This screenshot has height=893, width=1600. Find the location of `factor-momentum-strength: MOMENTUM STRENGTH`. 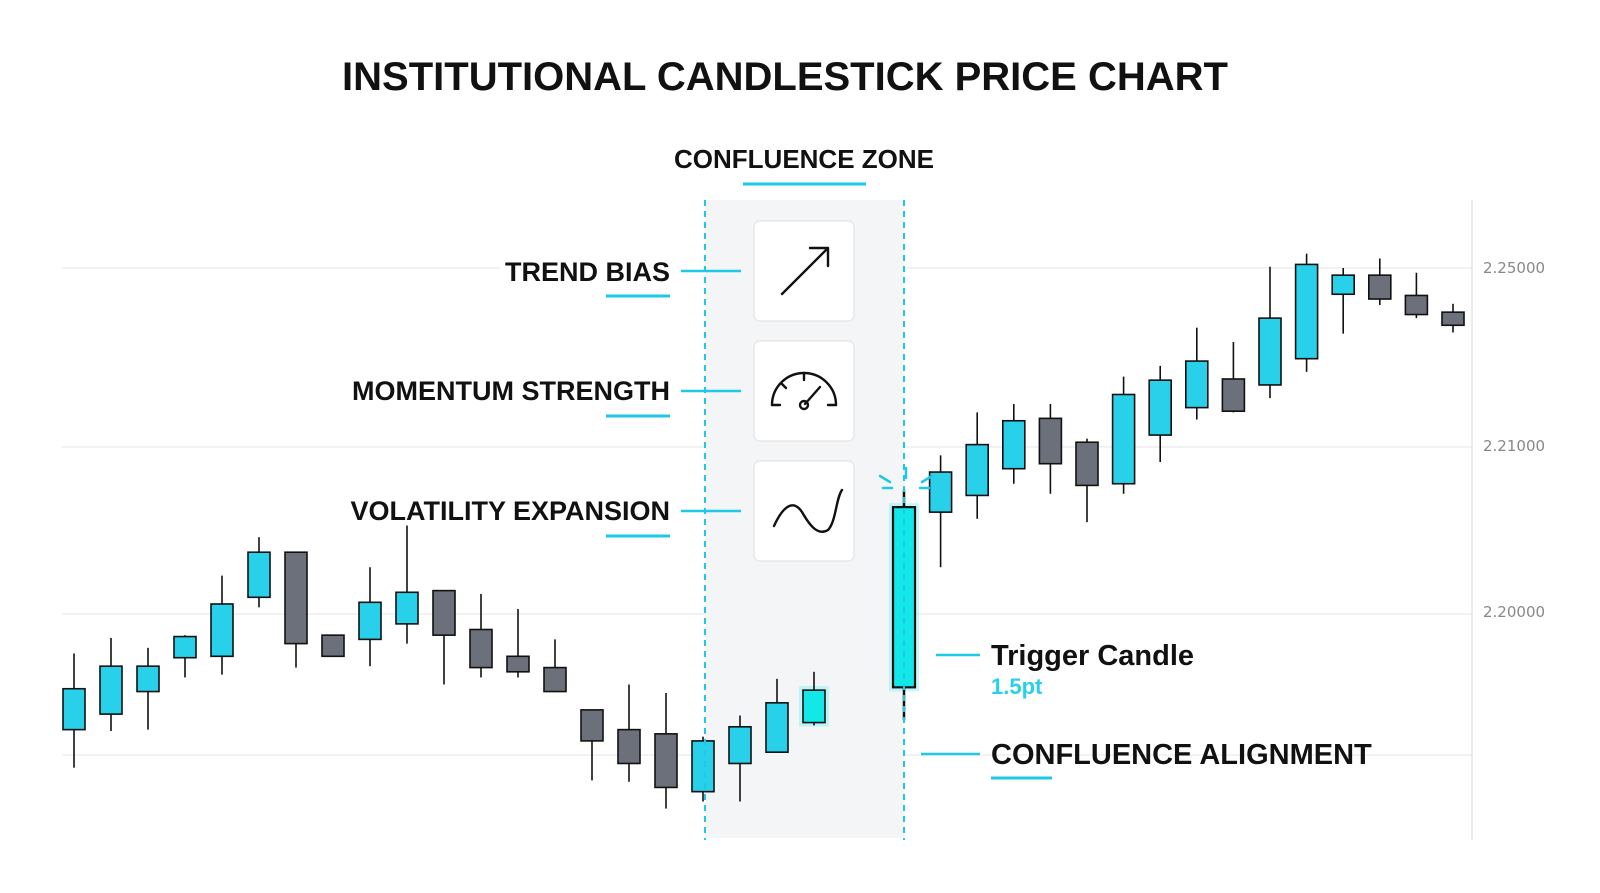

factor-momentum-strength: MOMENTUM STRENGTH is located at coordinates (603, 391).